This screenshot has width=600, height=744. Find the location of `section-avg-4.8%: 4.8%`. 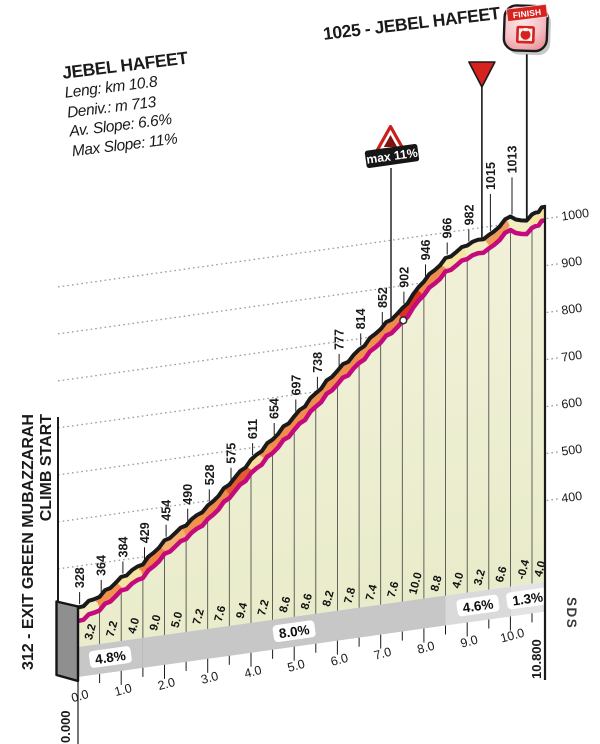

section-avg-4.8%: 4.8% is located at coordinates (110, 657).